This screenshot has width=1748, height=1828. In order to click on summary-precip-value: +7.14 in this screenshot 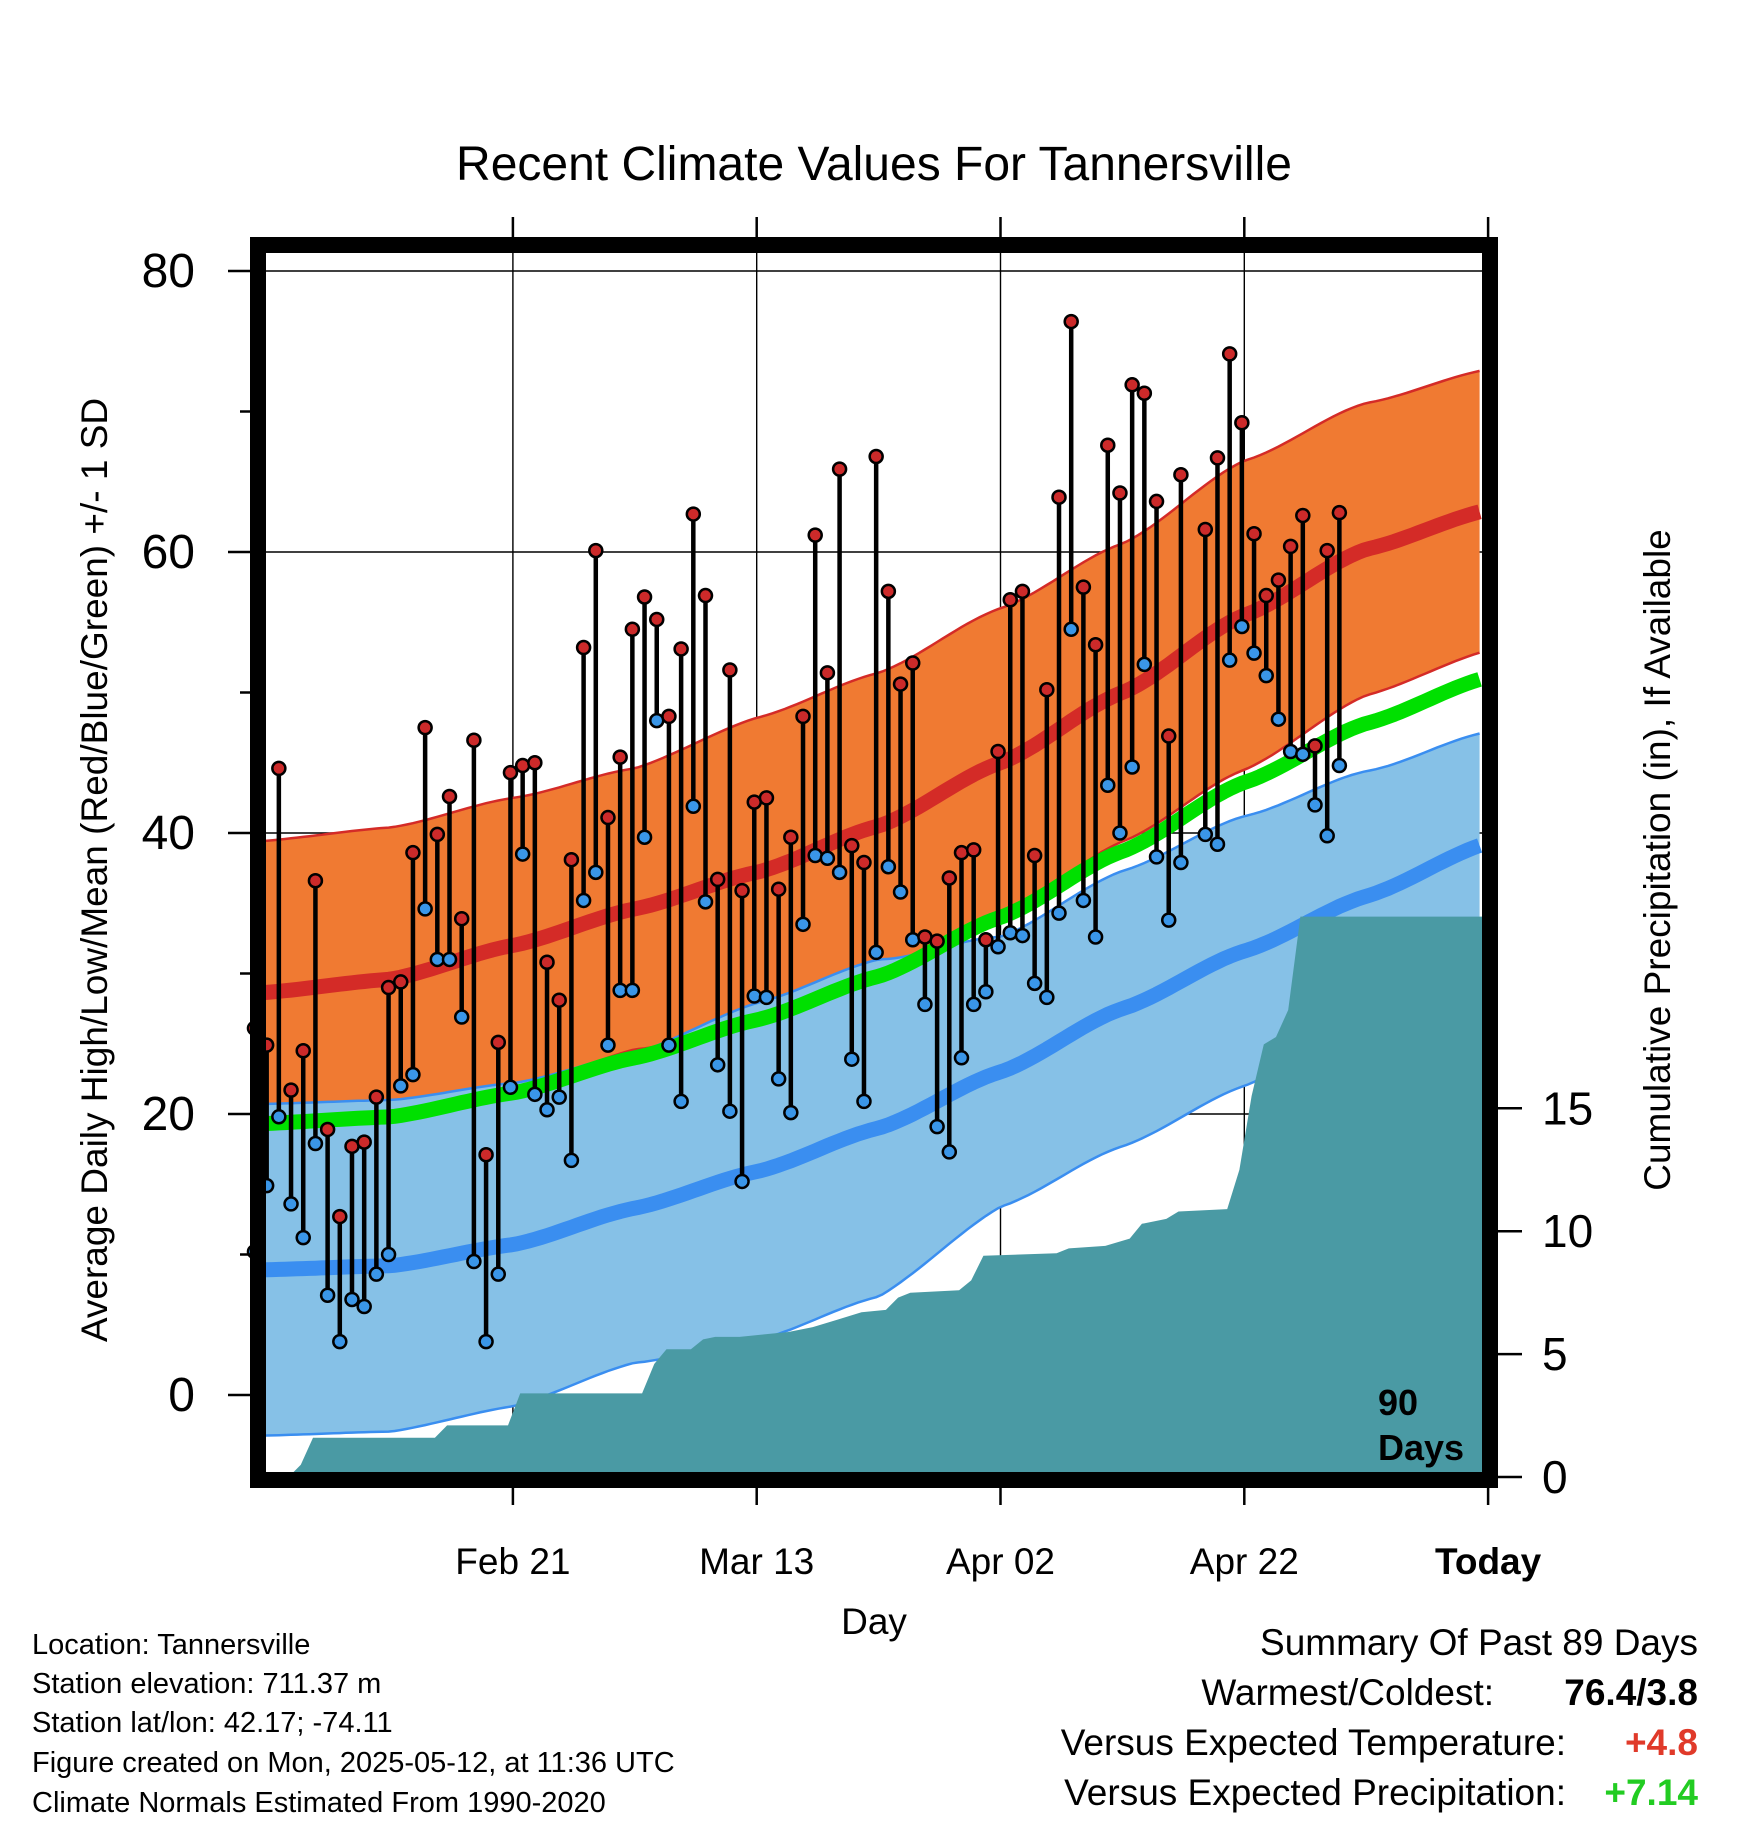, I will do `click(1651, 1792)`.